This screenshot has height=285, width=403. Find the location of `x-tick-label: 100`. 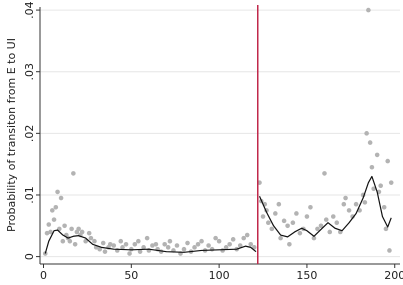

x-tick-label: 100 is located at coordinates (219, 275).